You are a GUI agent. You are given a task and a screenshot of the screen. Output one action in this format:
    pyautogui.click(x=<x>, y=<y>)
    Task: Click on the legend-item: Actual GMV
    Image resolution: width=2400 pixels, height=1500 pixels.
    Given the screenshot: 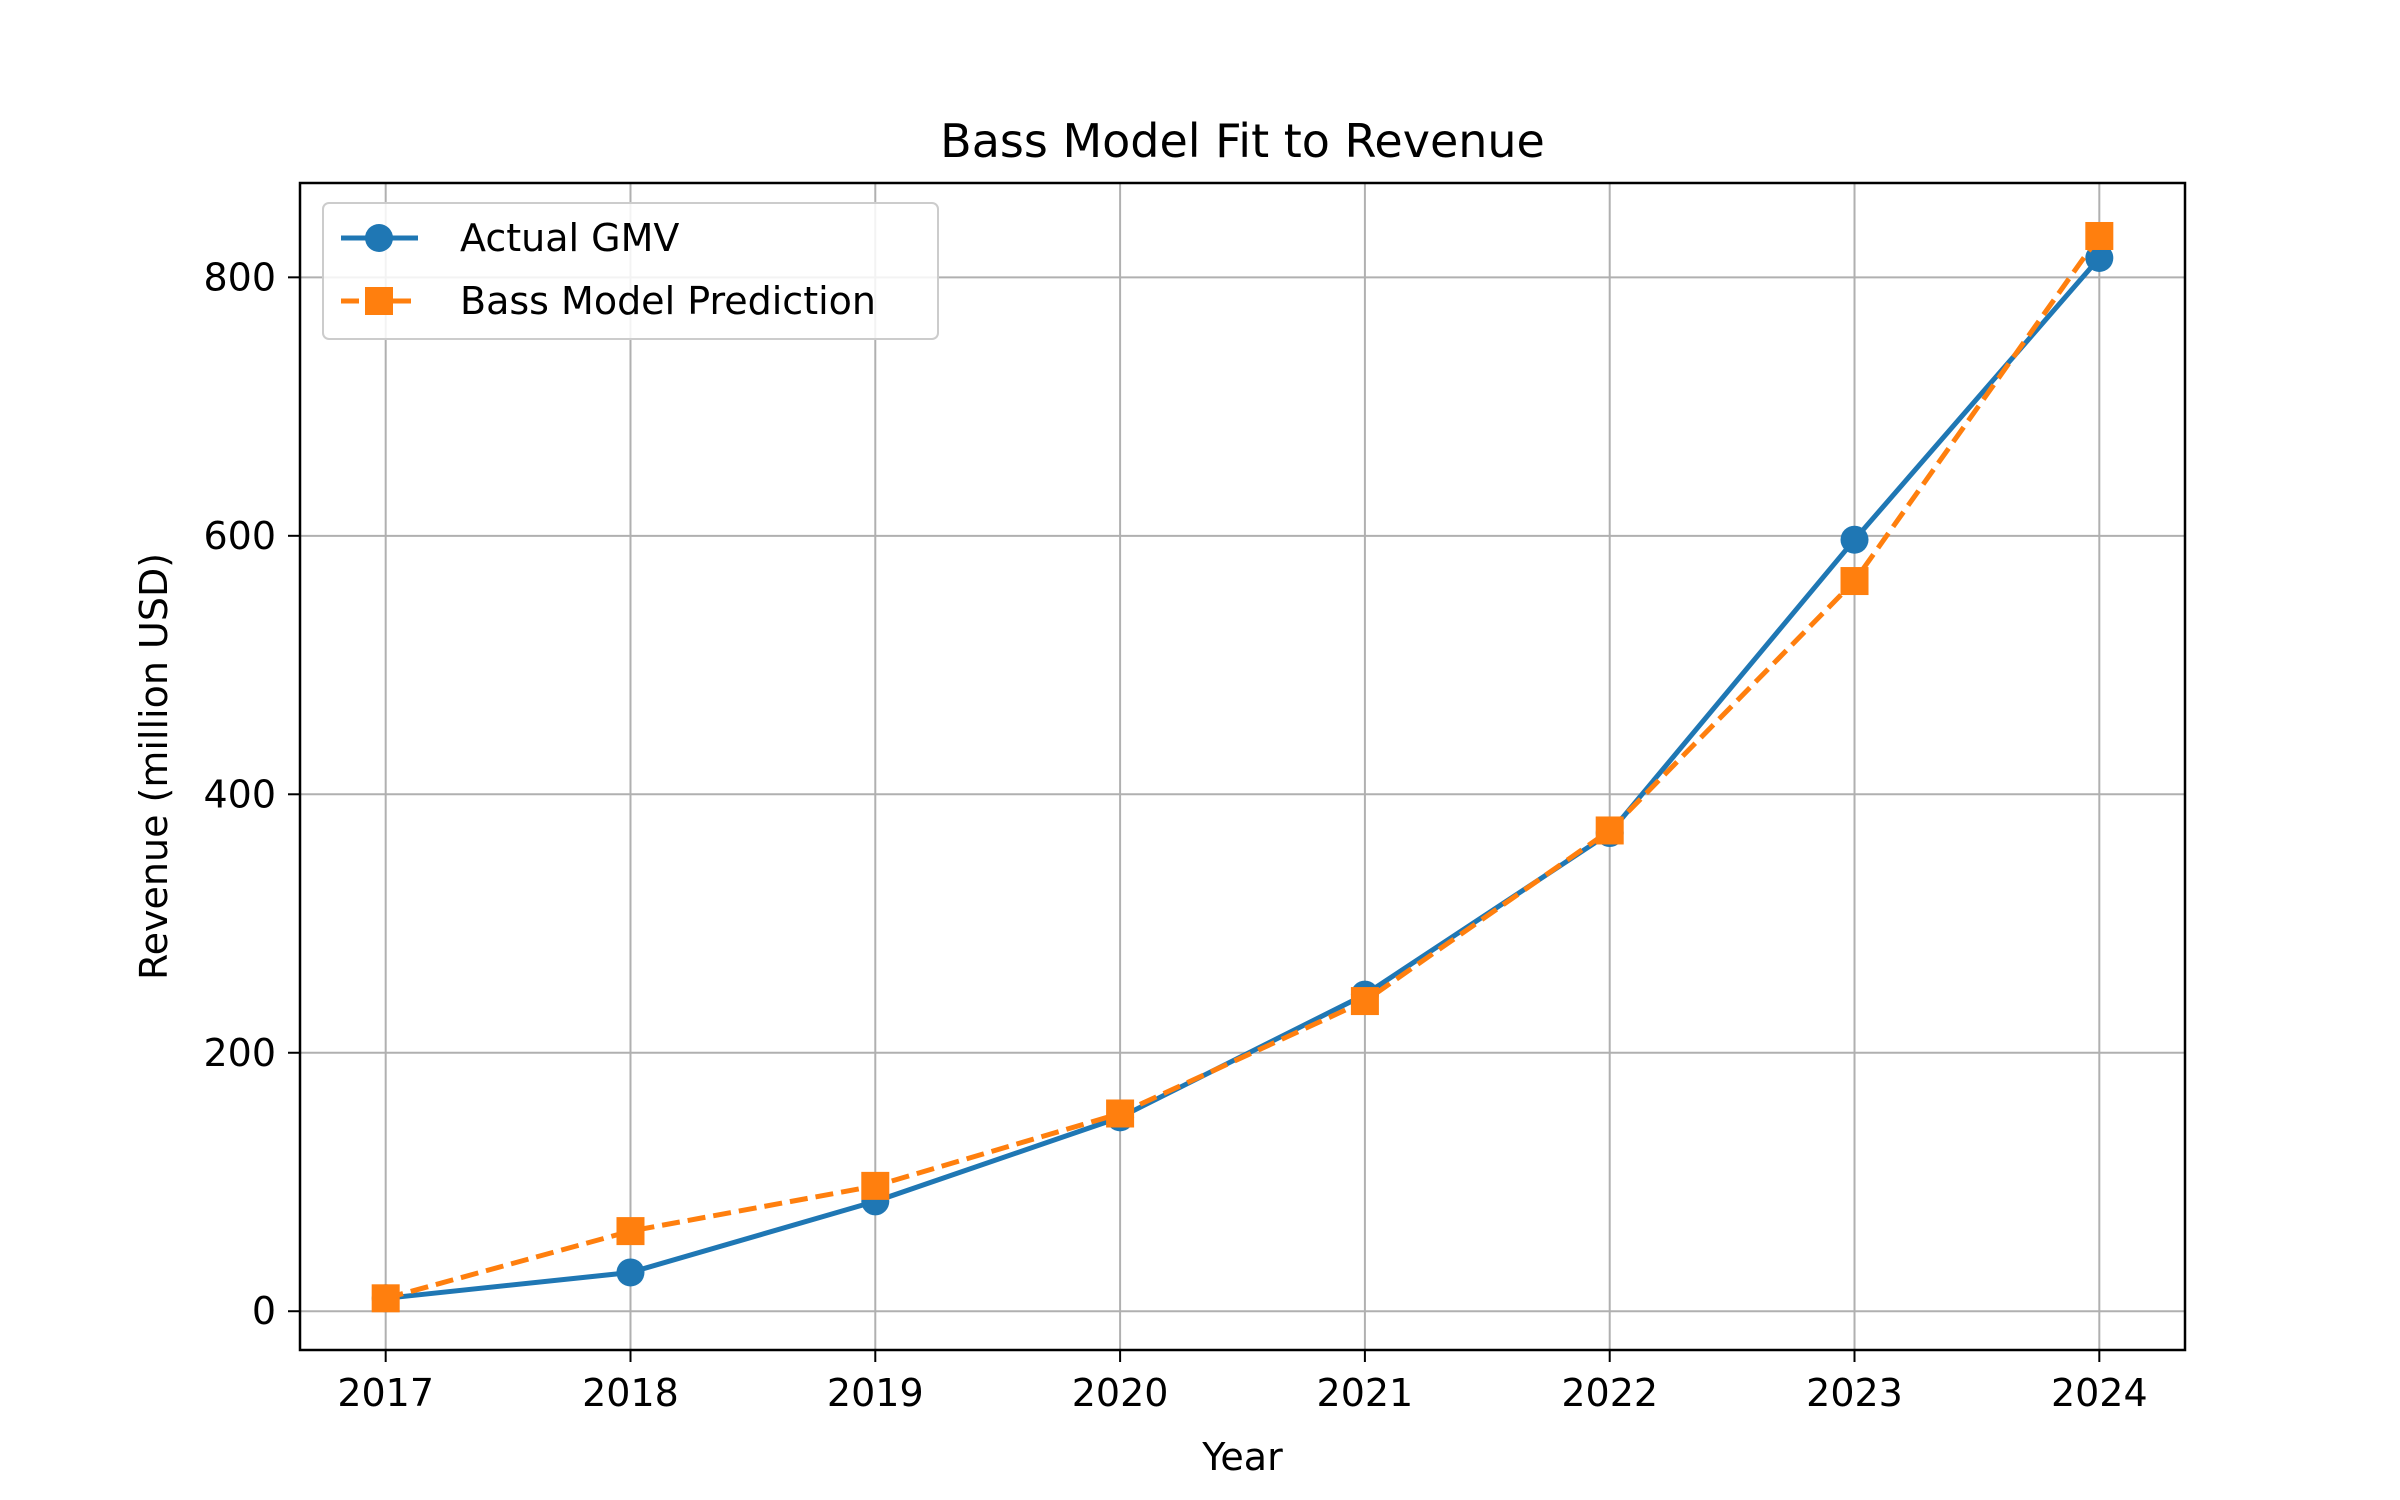 What is the action you would take?
    pyautogui.click(x=510, y=238)
    